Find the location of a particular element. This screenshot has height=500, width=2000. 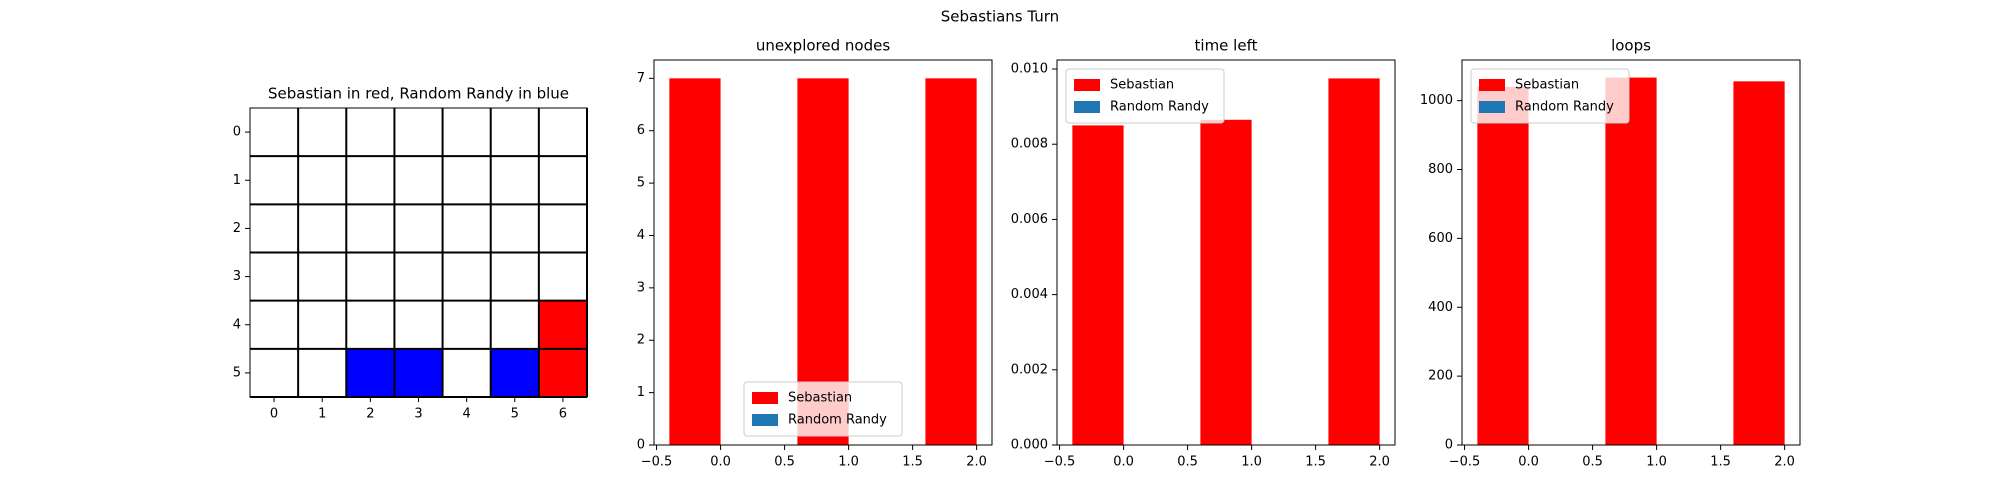

y-tick-label: 7 is located at coordinates (641, 78).